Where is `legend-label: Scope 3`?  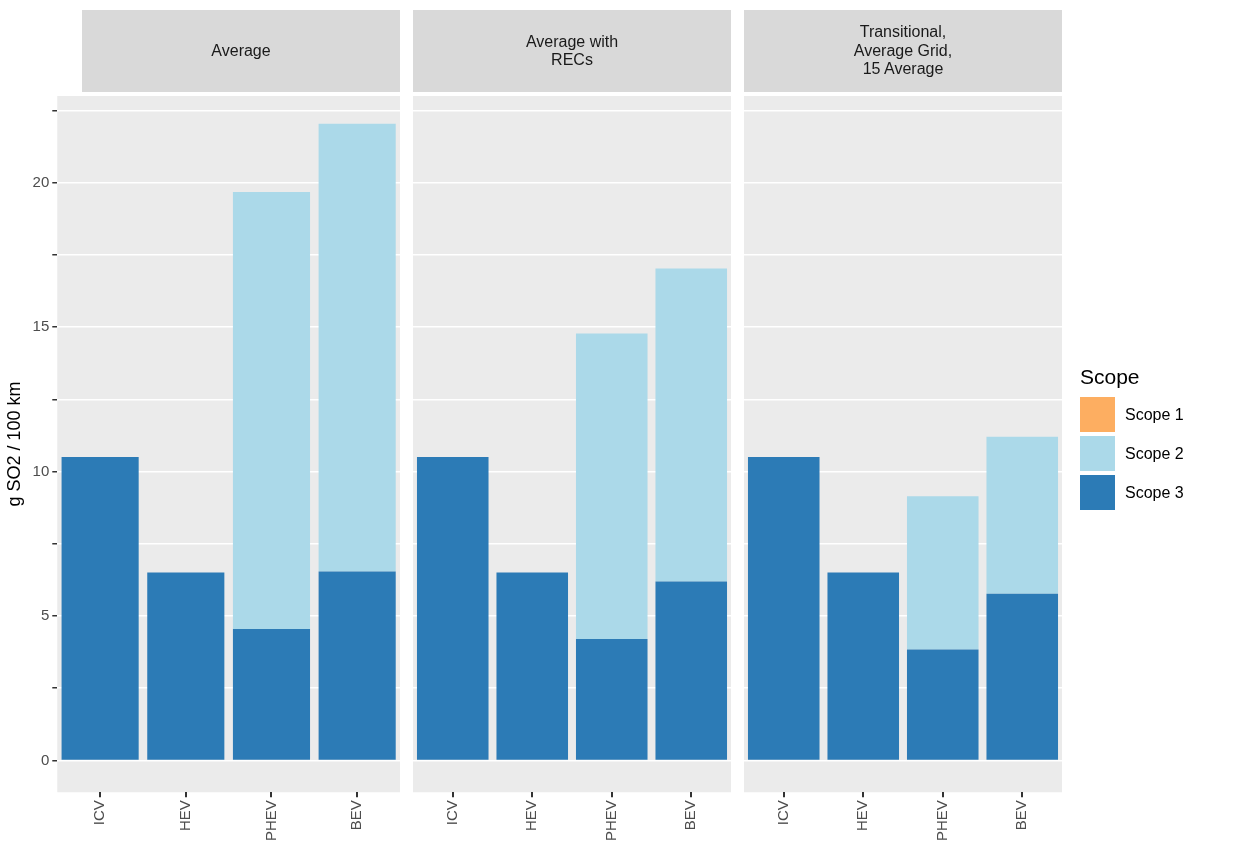 legend-label: Scope 3 is located at coordinates (1154, 492).